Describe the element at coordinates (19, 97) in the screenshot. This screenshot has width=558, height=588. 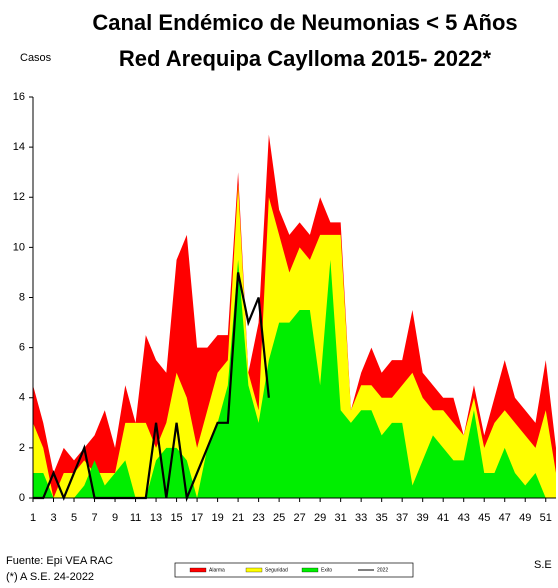
I see `y-tick-label: 16` at that location.